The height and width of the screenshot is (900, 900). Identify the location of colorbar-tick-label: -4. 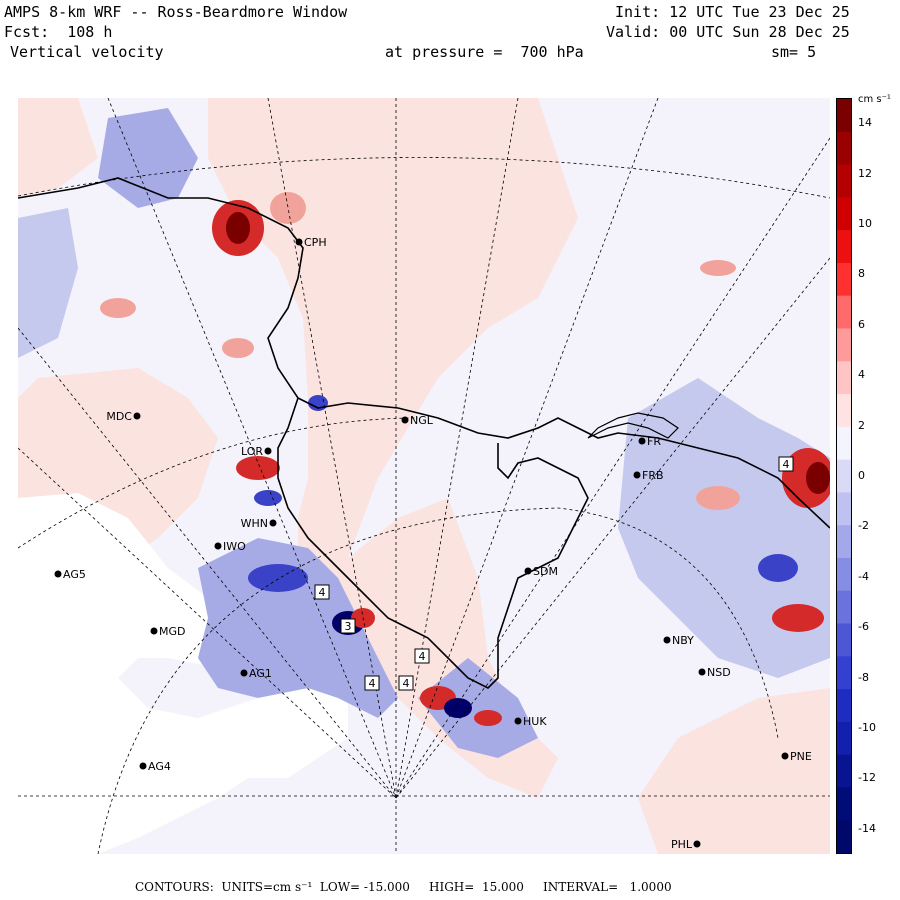
(863, 576).